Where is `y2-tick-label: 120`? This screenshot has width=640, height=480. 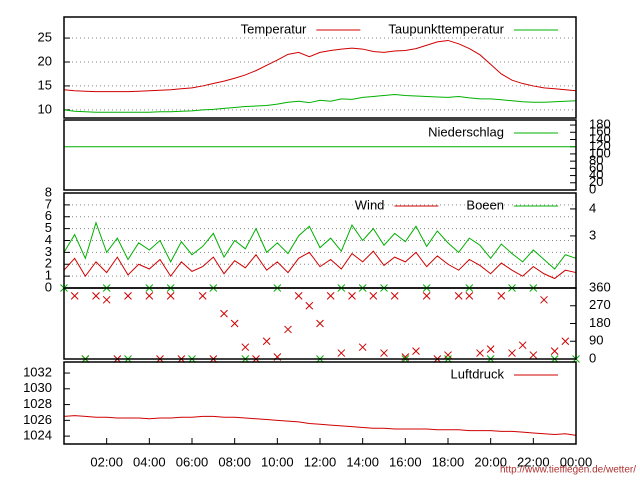
y2-tick-label: 120 is located at coordinates (600, 145).